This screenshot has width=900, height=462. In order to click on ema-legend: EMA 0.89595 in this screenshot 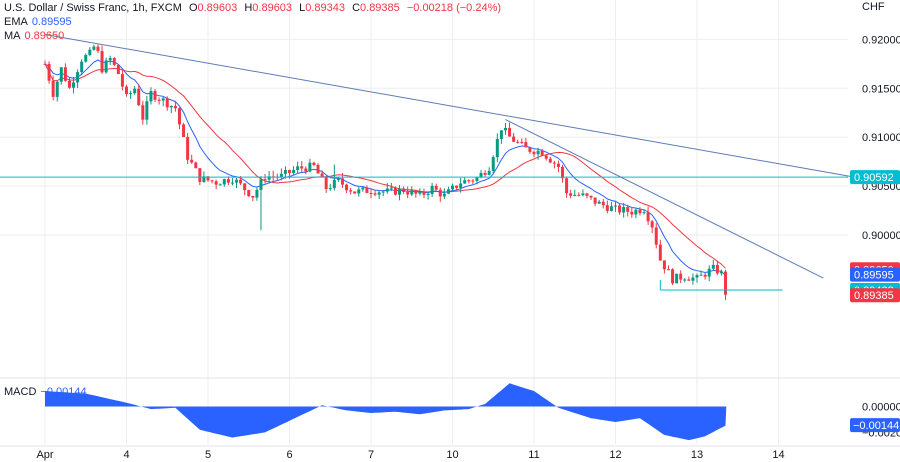, I will do `click(38, 22)`.